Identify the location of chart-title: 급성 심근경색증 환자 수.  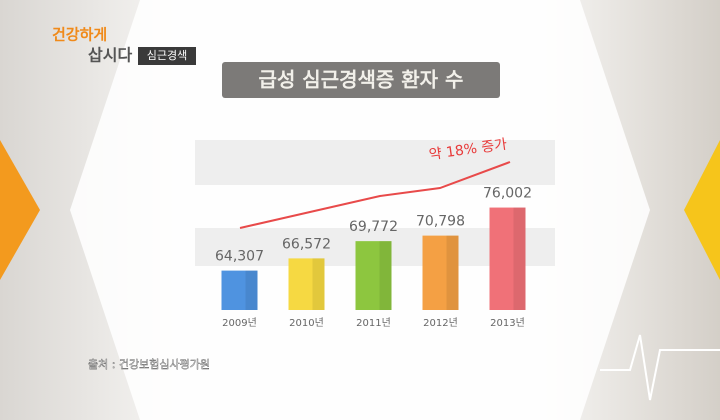
(361, 80).